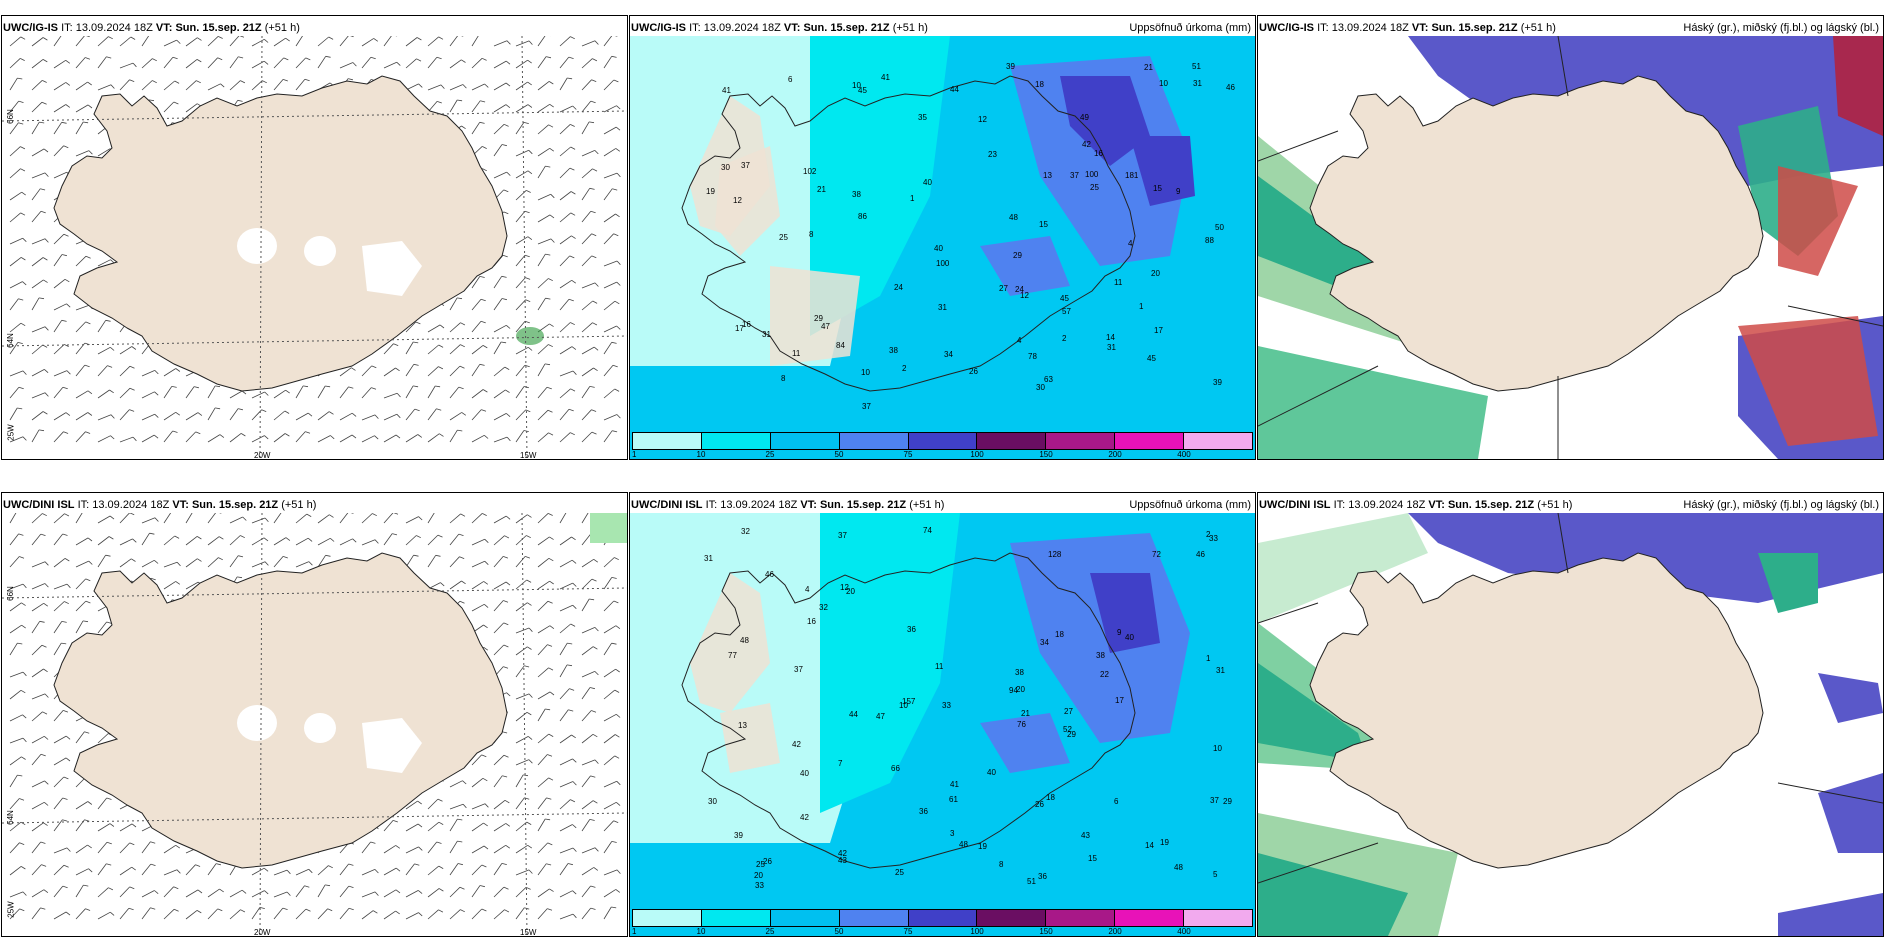 Image resolution: width=1900 pixels, height=950 pixels. Describe the element at coordinates (1039, 84) in the screenshot. I see `precip-value: 18` at that location.